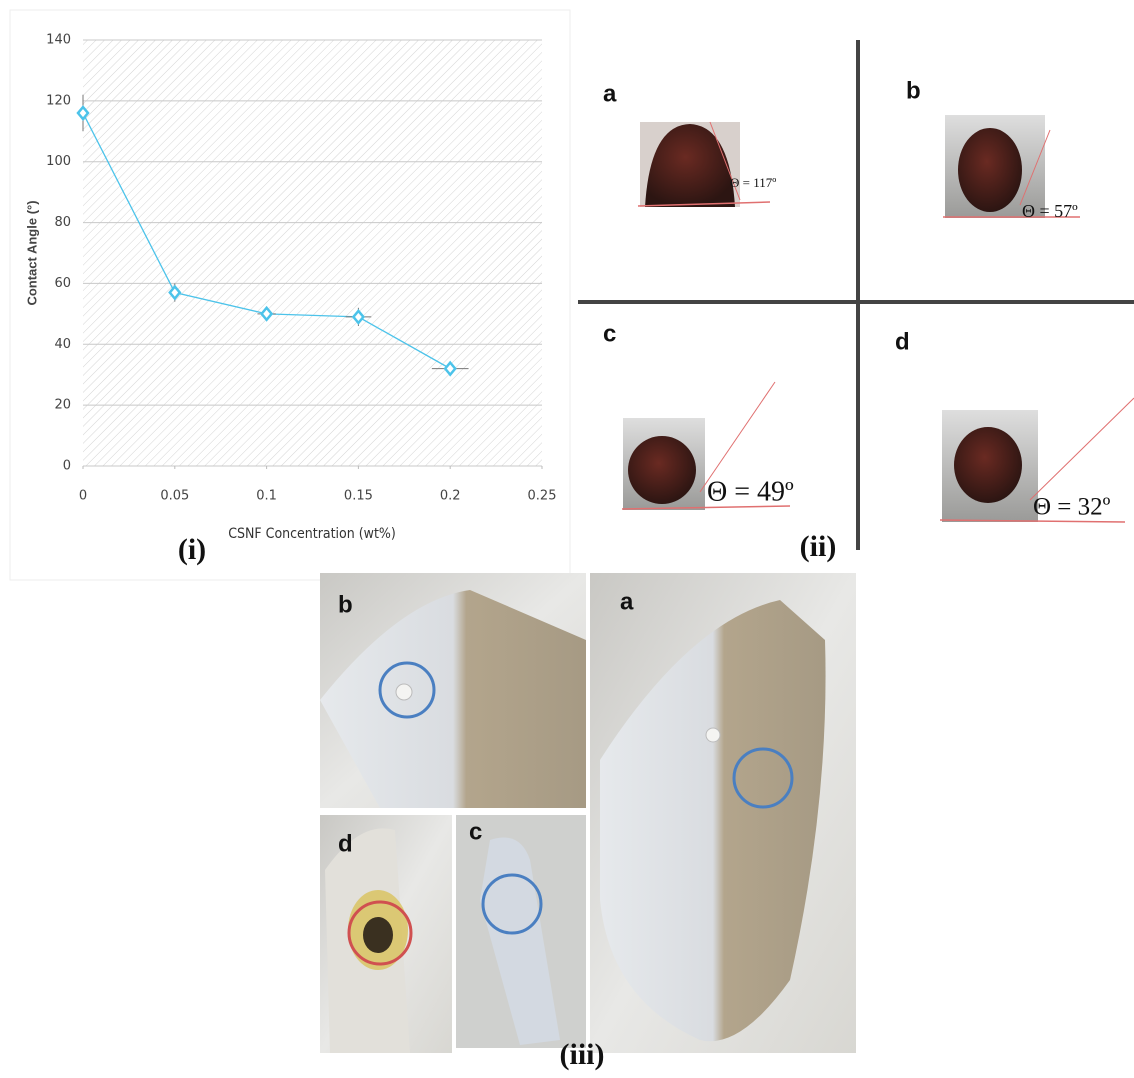  What do you see at coordinates (58, 100) in the screenshot?
I see `y-tick-label: 120` at bounding box center [58, 100].